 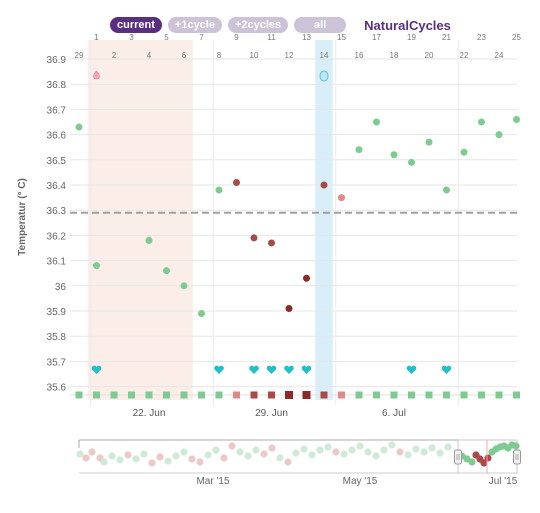 What do you see at coordinates (57, 312) in the screenshot?
I see `y-tick-label: 35.9` at bounding box center [57, 312].